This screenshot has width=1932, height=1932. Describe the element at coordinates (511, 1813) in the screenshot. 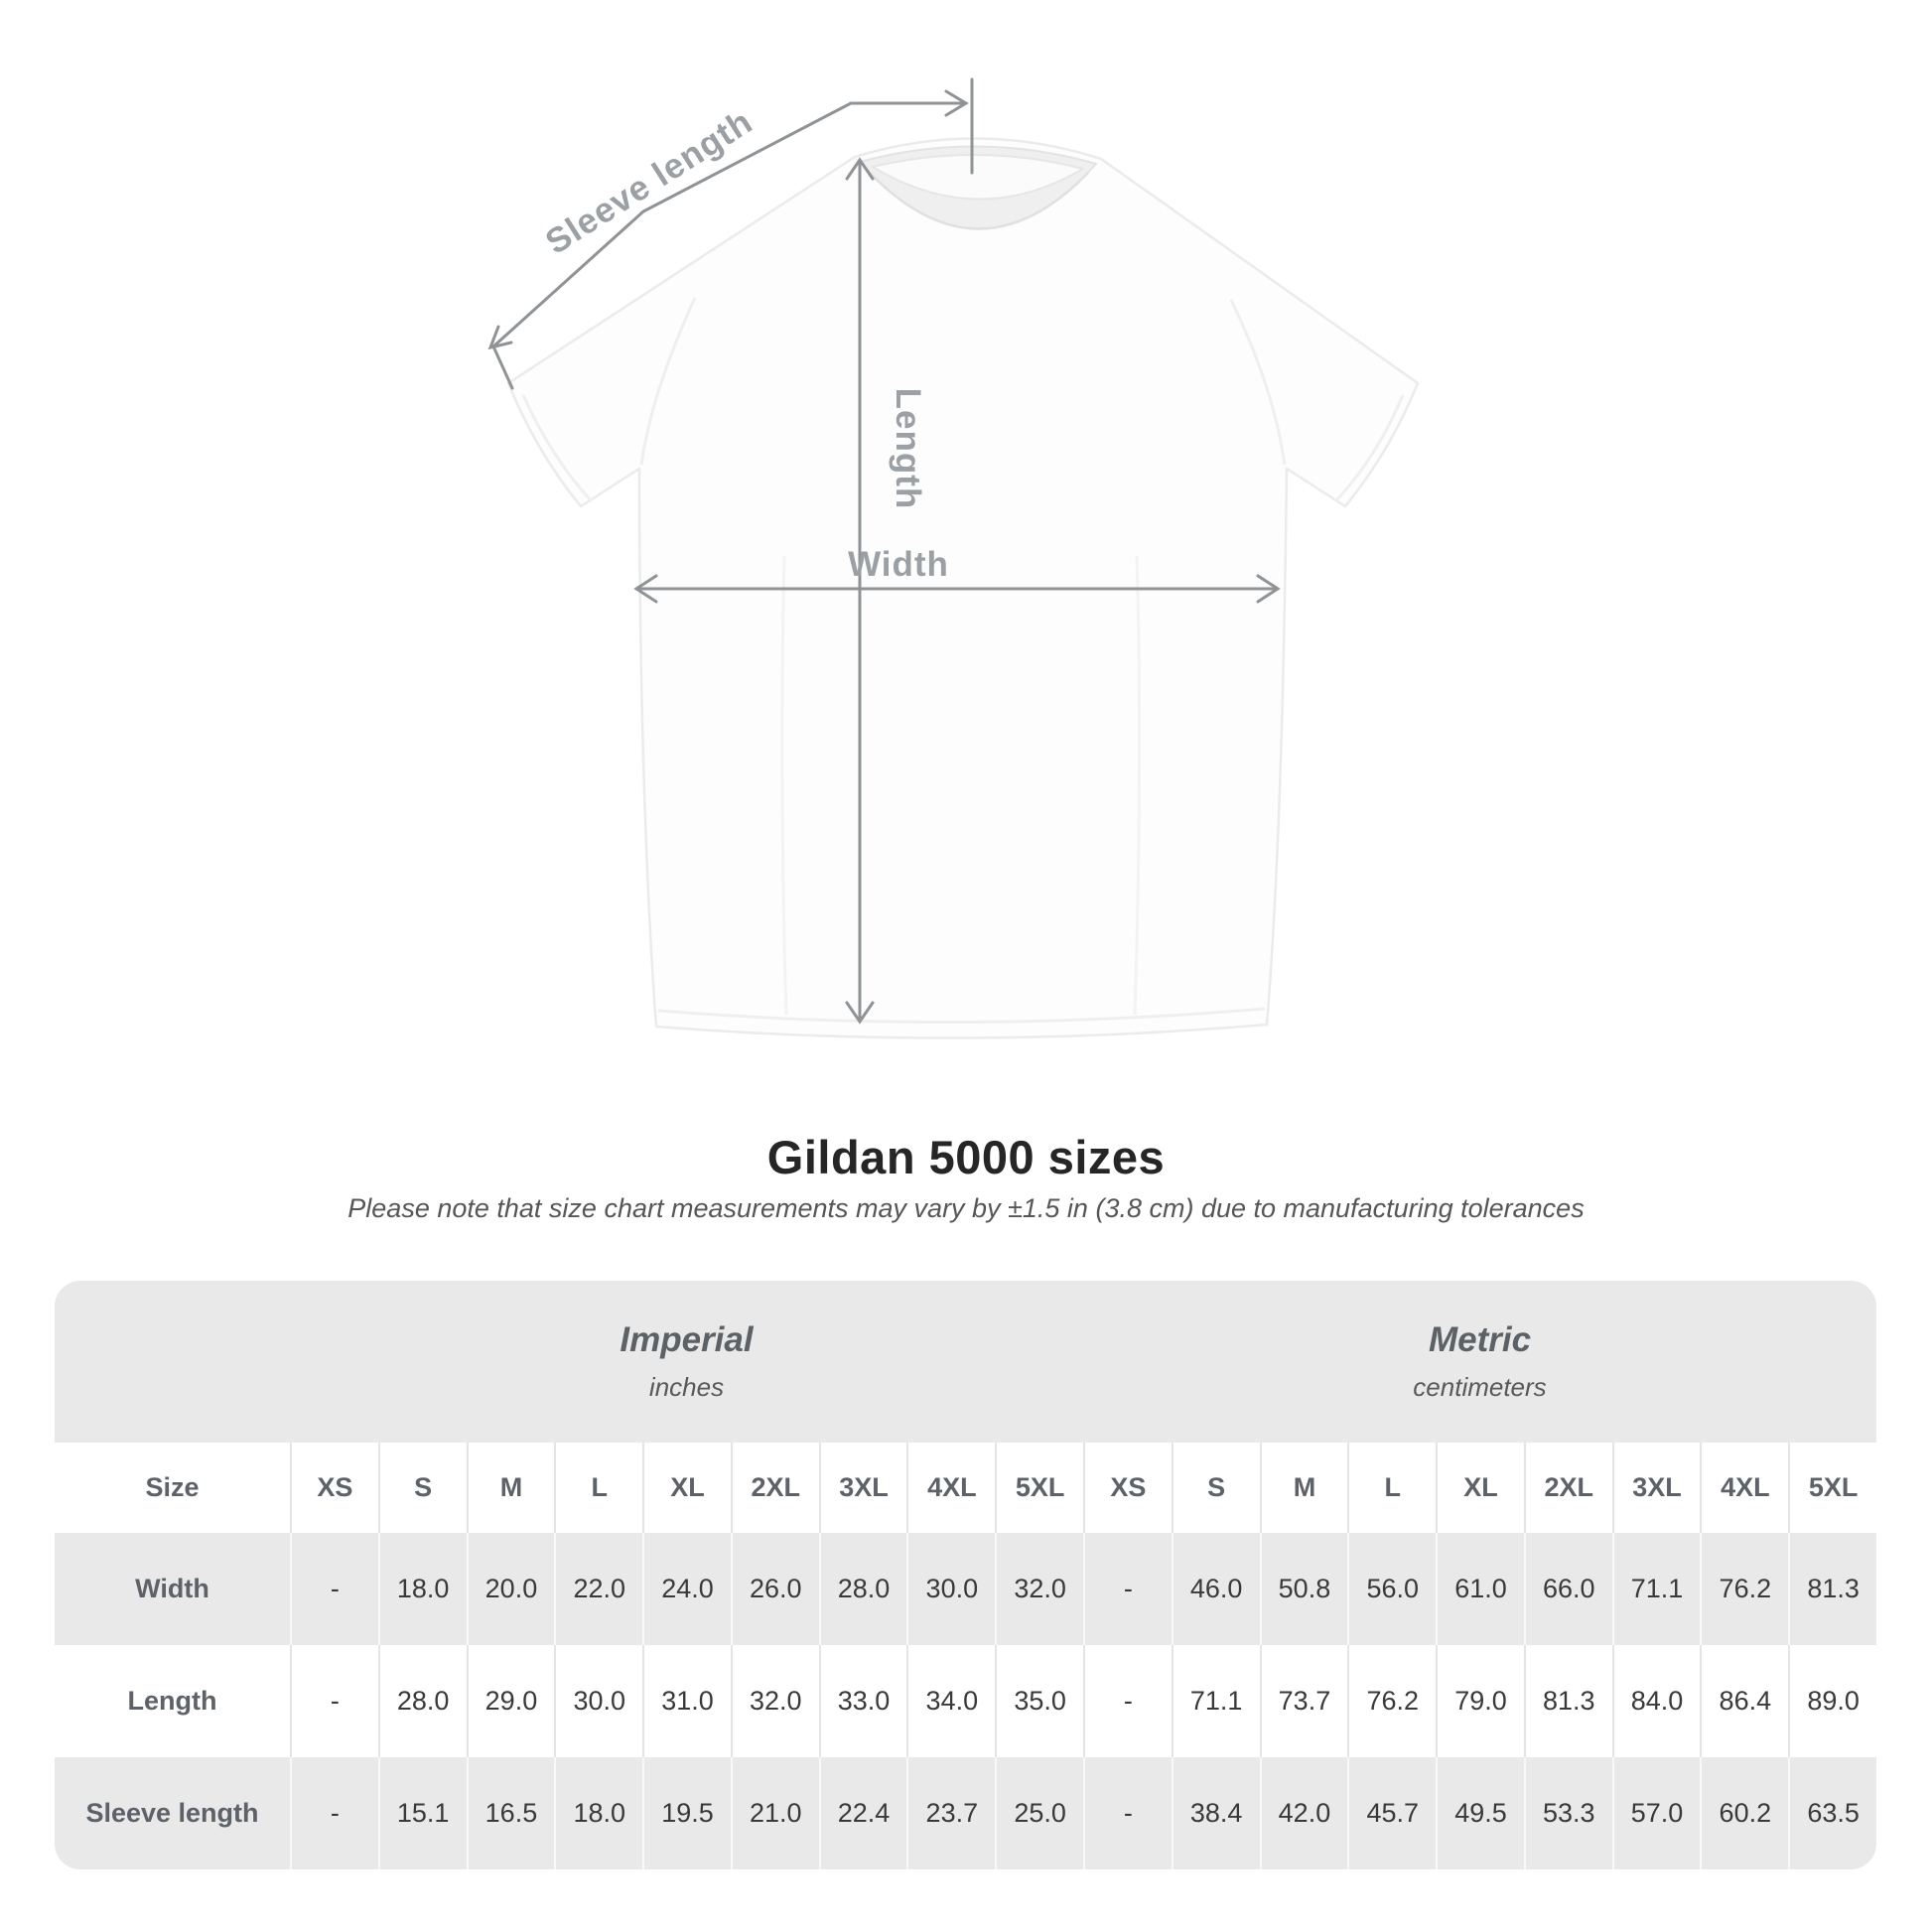

I see `value-cell: 16.5` at that location.